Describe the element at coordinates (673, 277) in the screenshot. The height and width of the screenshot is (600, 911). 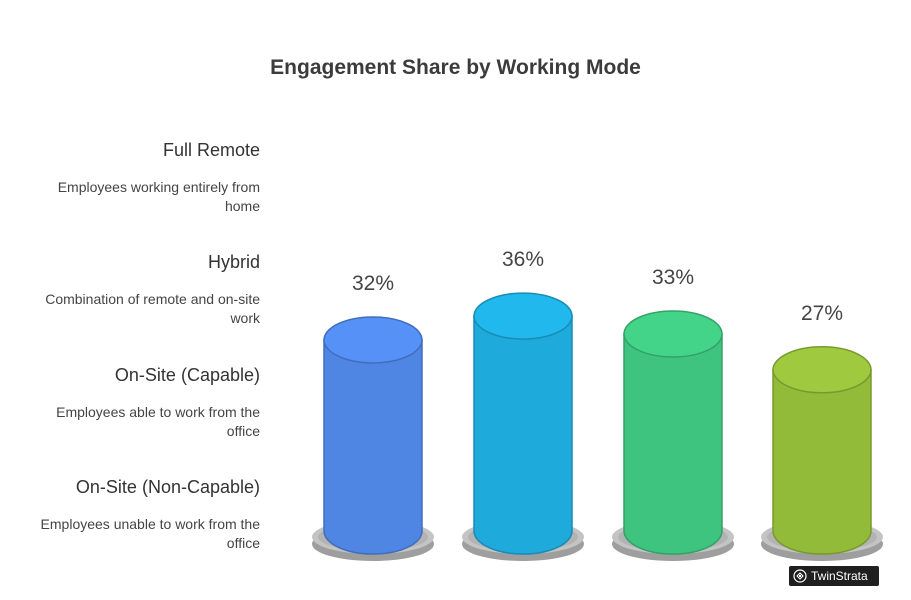
I see `value-label: 33%` at that location.